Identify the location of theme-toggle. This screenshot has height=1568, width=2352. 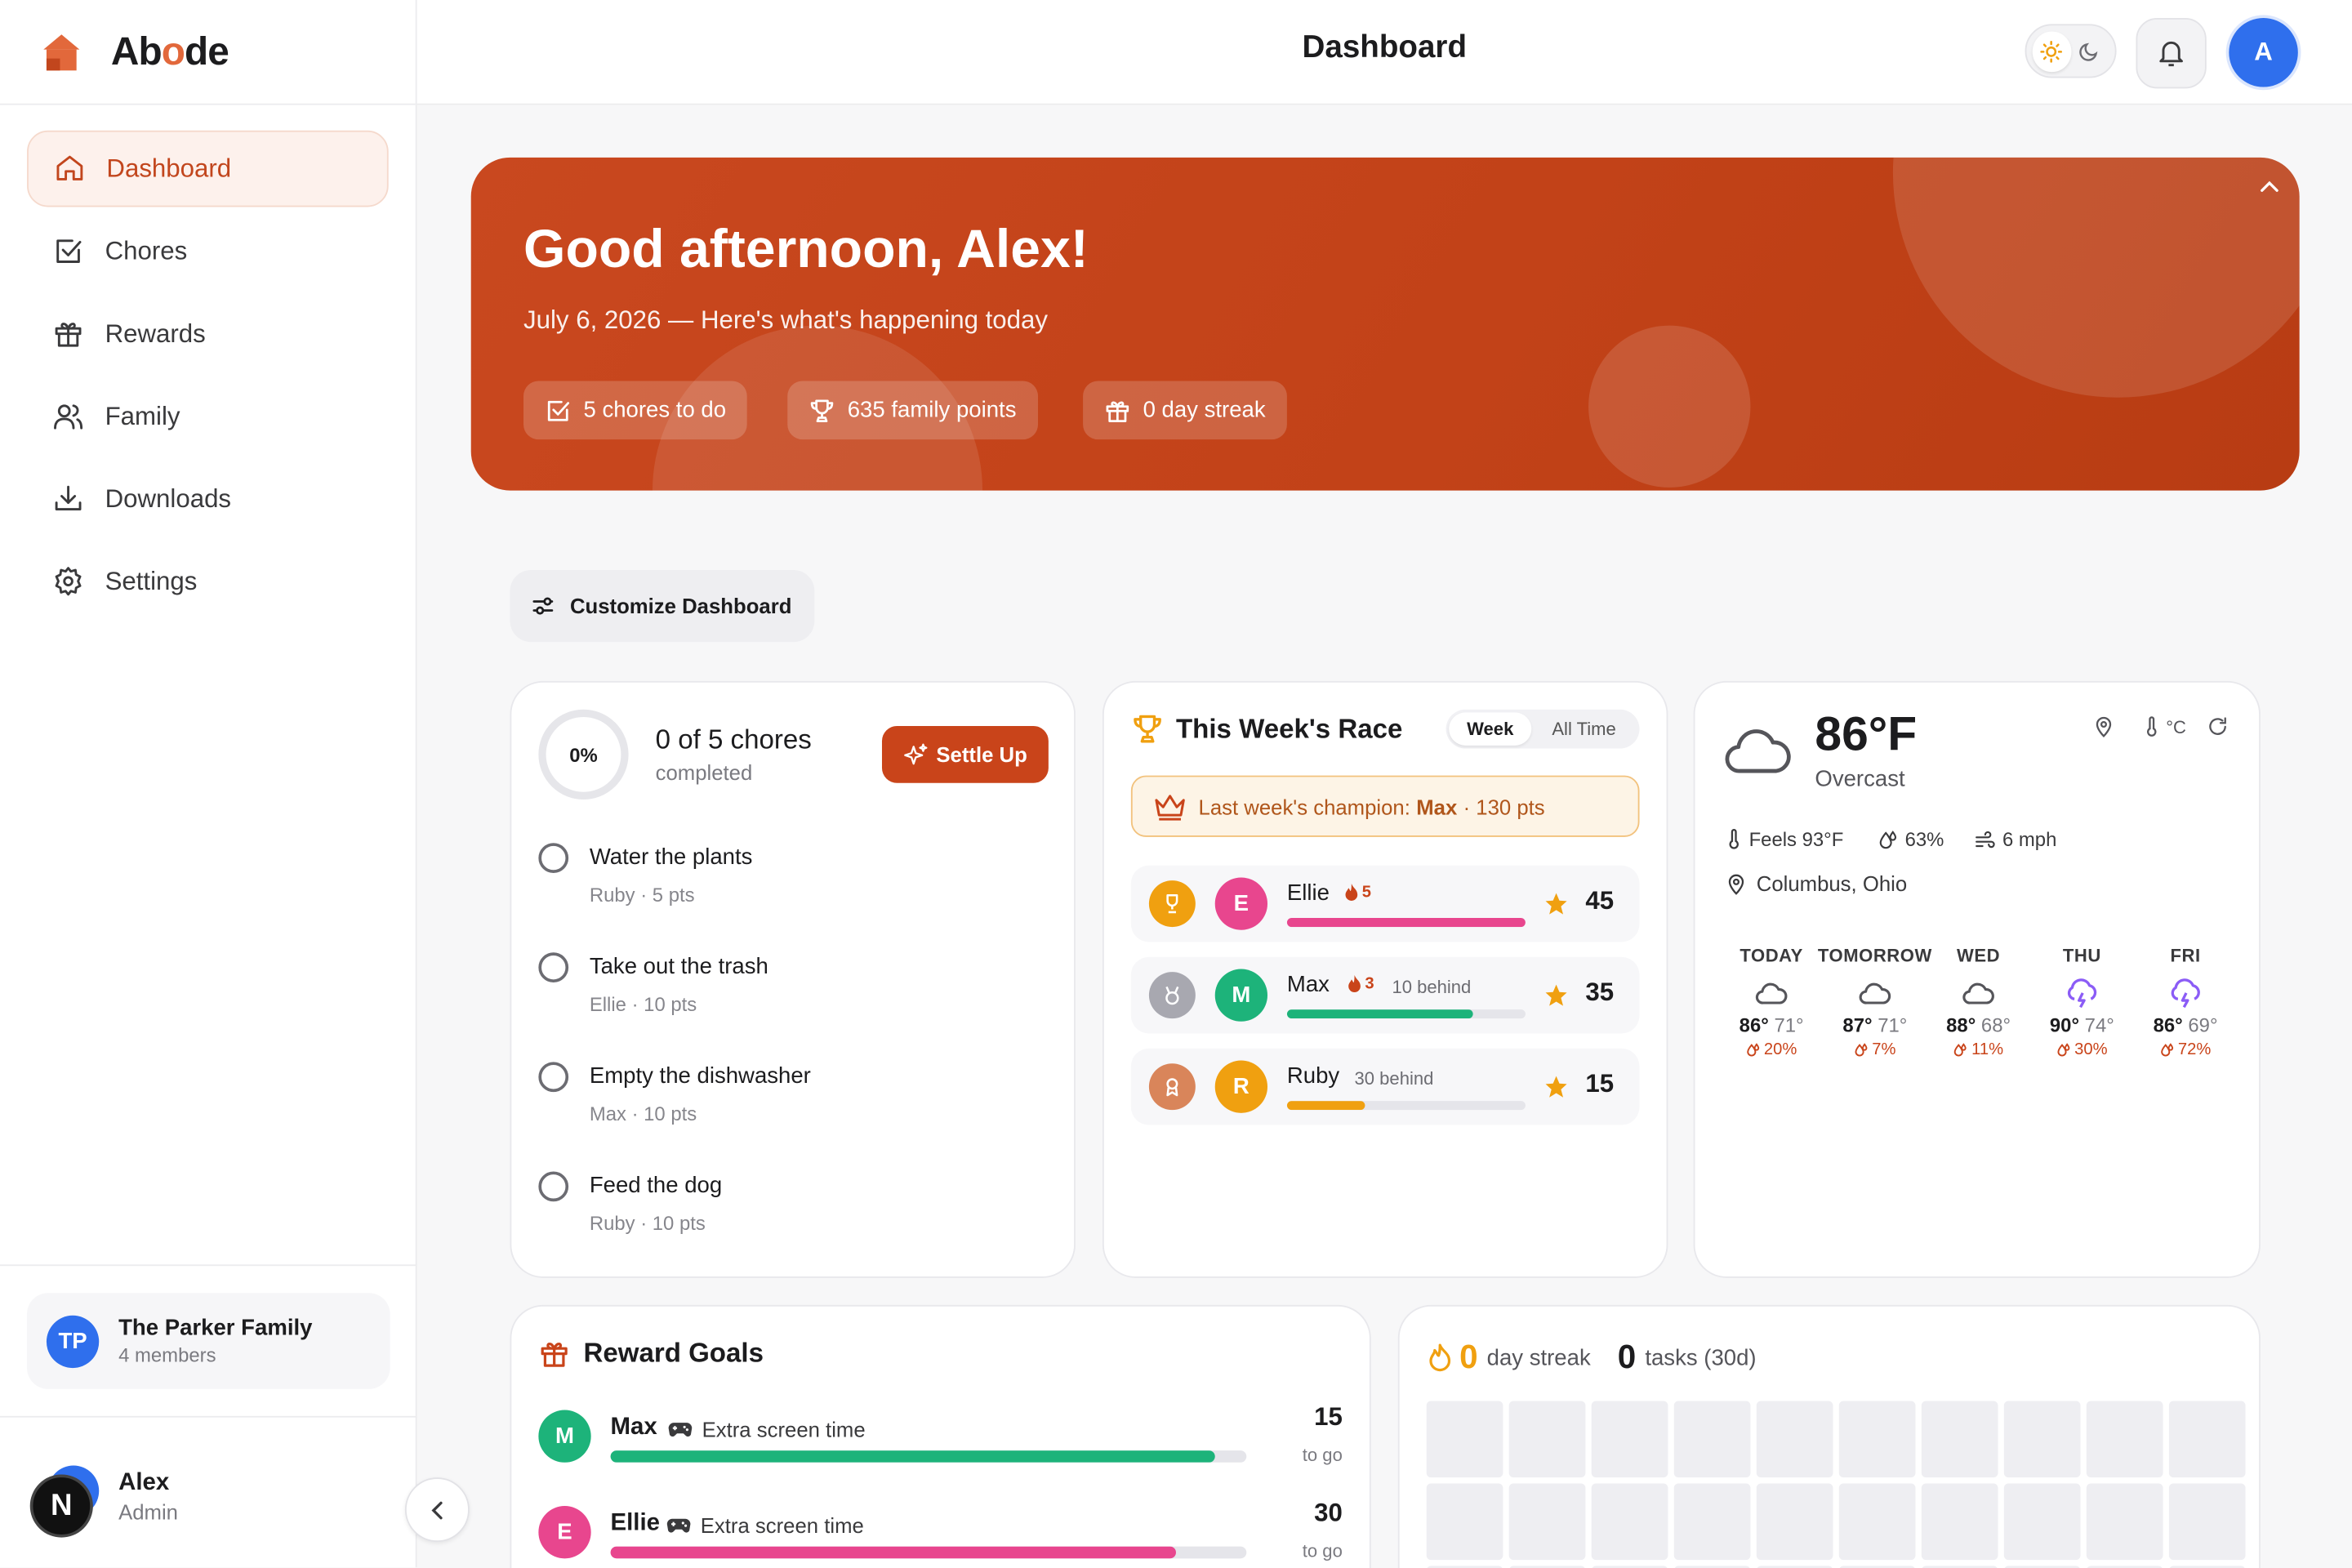
(2071, 51).